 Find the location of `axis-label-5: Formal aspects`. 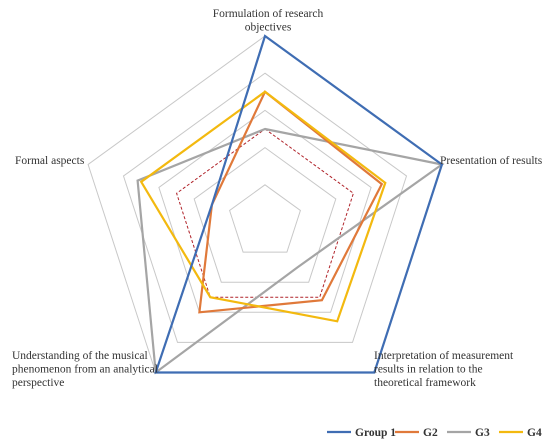

axis-label-5: Formal aspects is located at coordinates (50, 161).